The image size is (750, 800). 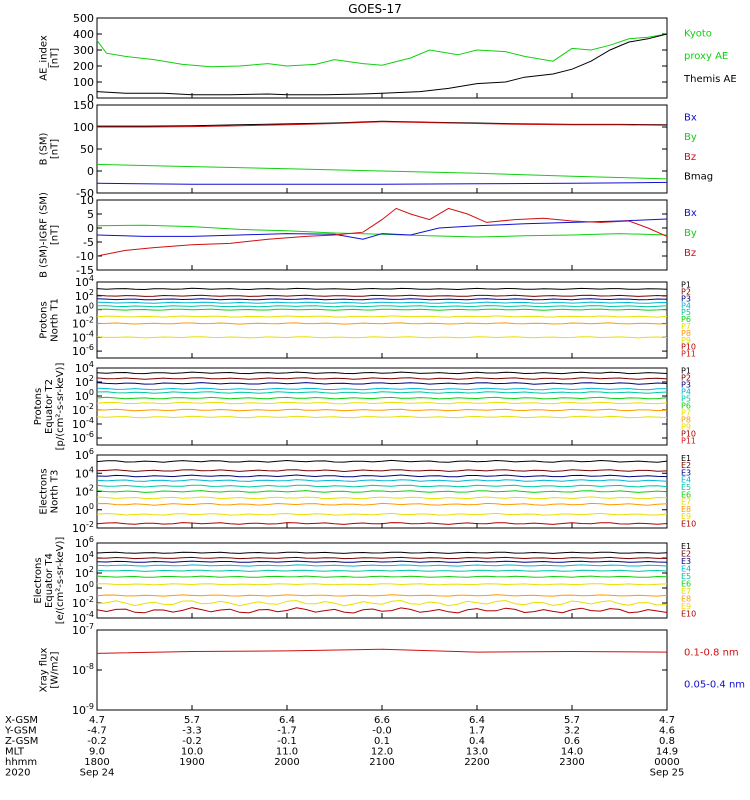 I want to click on x-row-label: X-GSM, so click(x=21, y=720).